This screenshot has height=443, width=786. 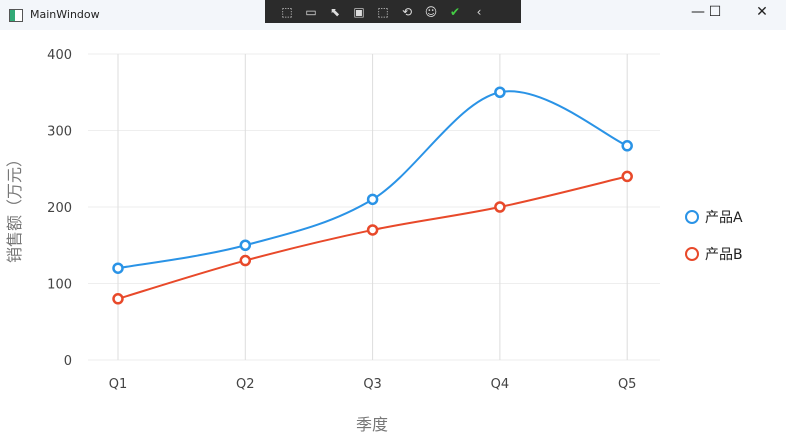 I want to click on window-title: MainWindow, so click(x=65, y=14).